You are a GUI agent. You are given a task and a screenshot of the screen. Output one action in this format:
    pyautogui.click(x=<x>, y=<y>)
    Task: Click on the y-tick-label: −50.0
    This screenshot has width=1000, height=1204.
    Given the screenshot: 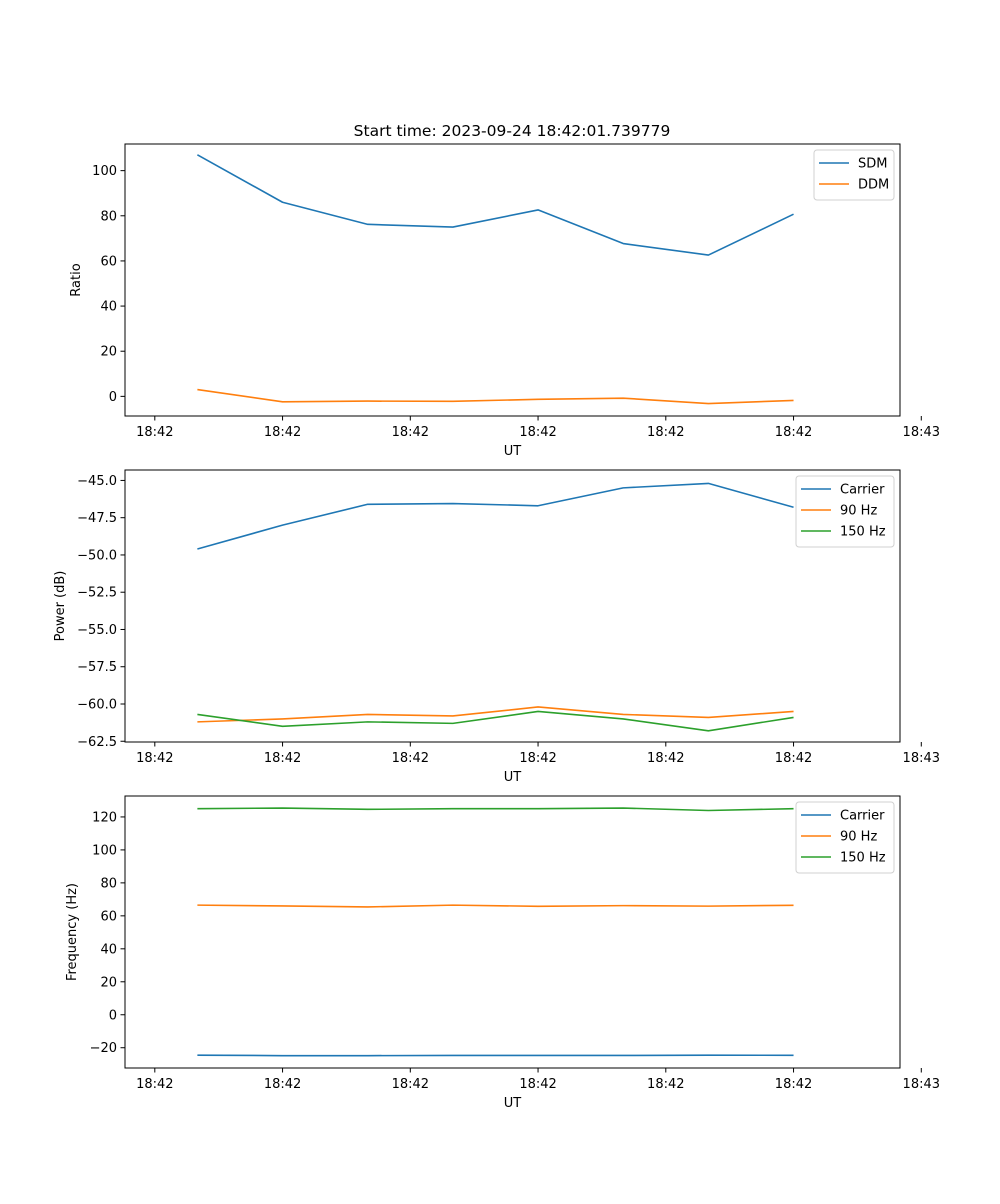 What is the action you would take?
    pyautogui.click(x=97, y=555)
    